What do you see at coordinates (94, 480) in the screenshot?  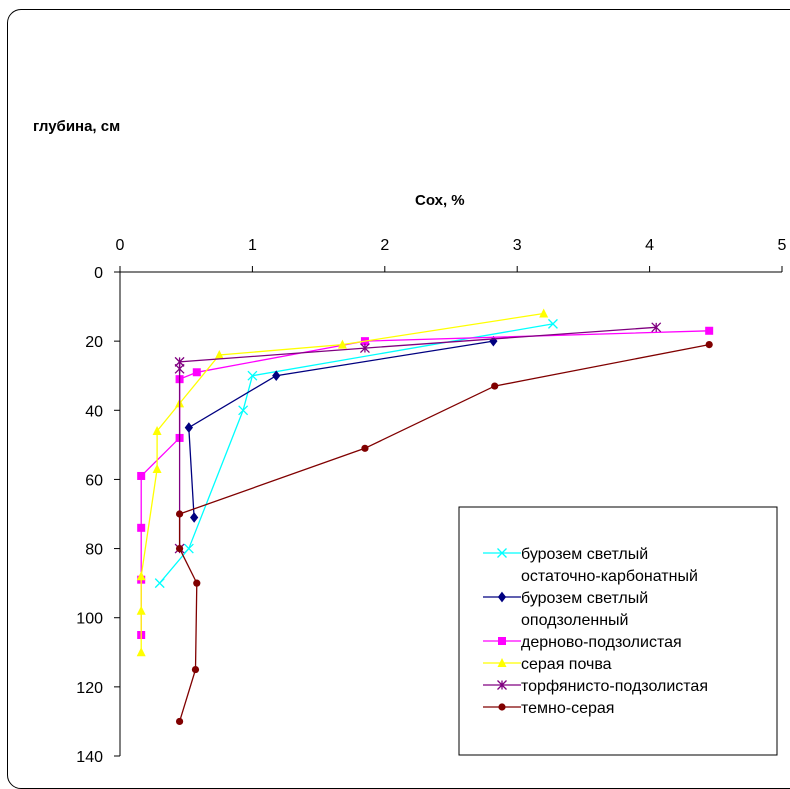 I see `y-tick-label: 60` at bounding box center [94, 480].